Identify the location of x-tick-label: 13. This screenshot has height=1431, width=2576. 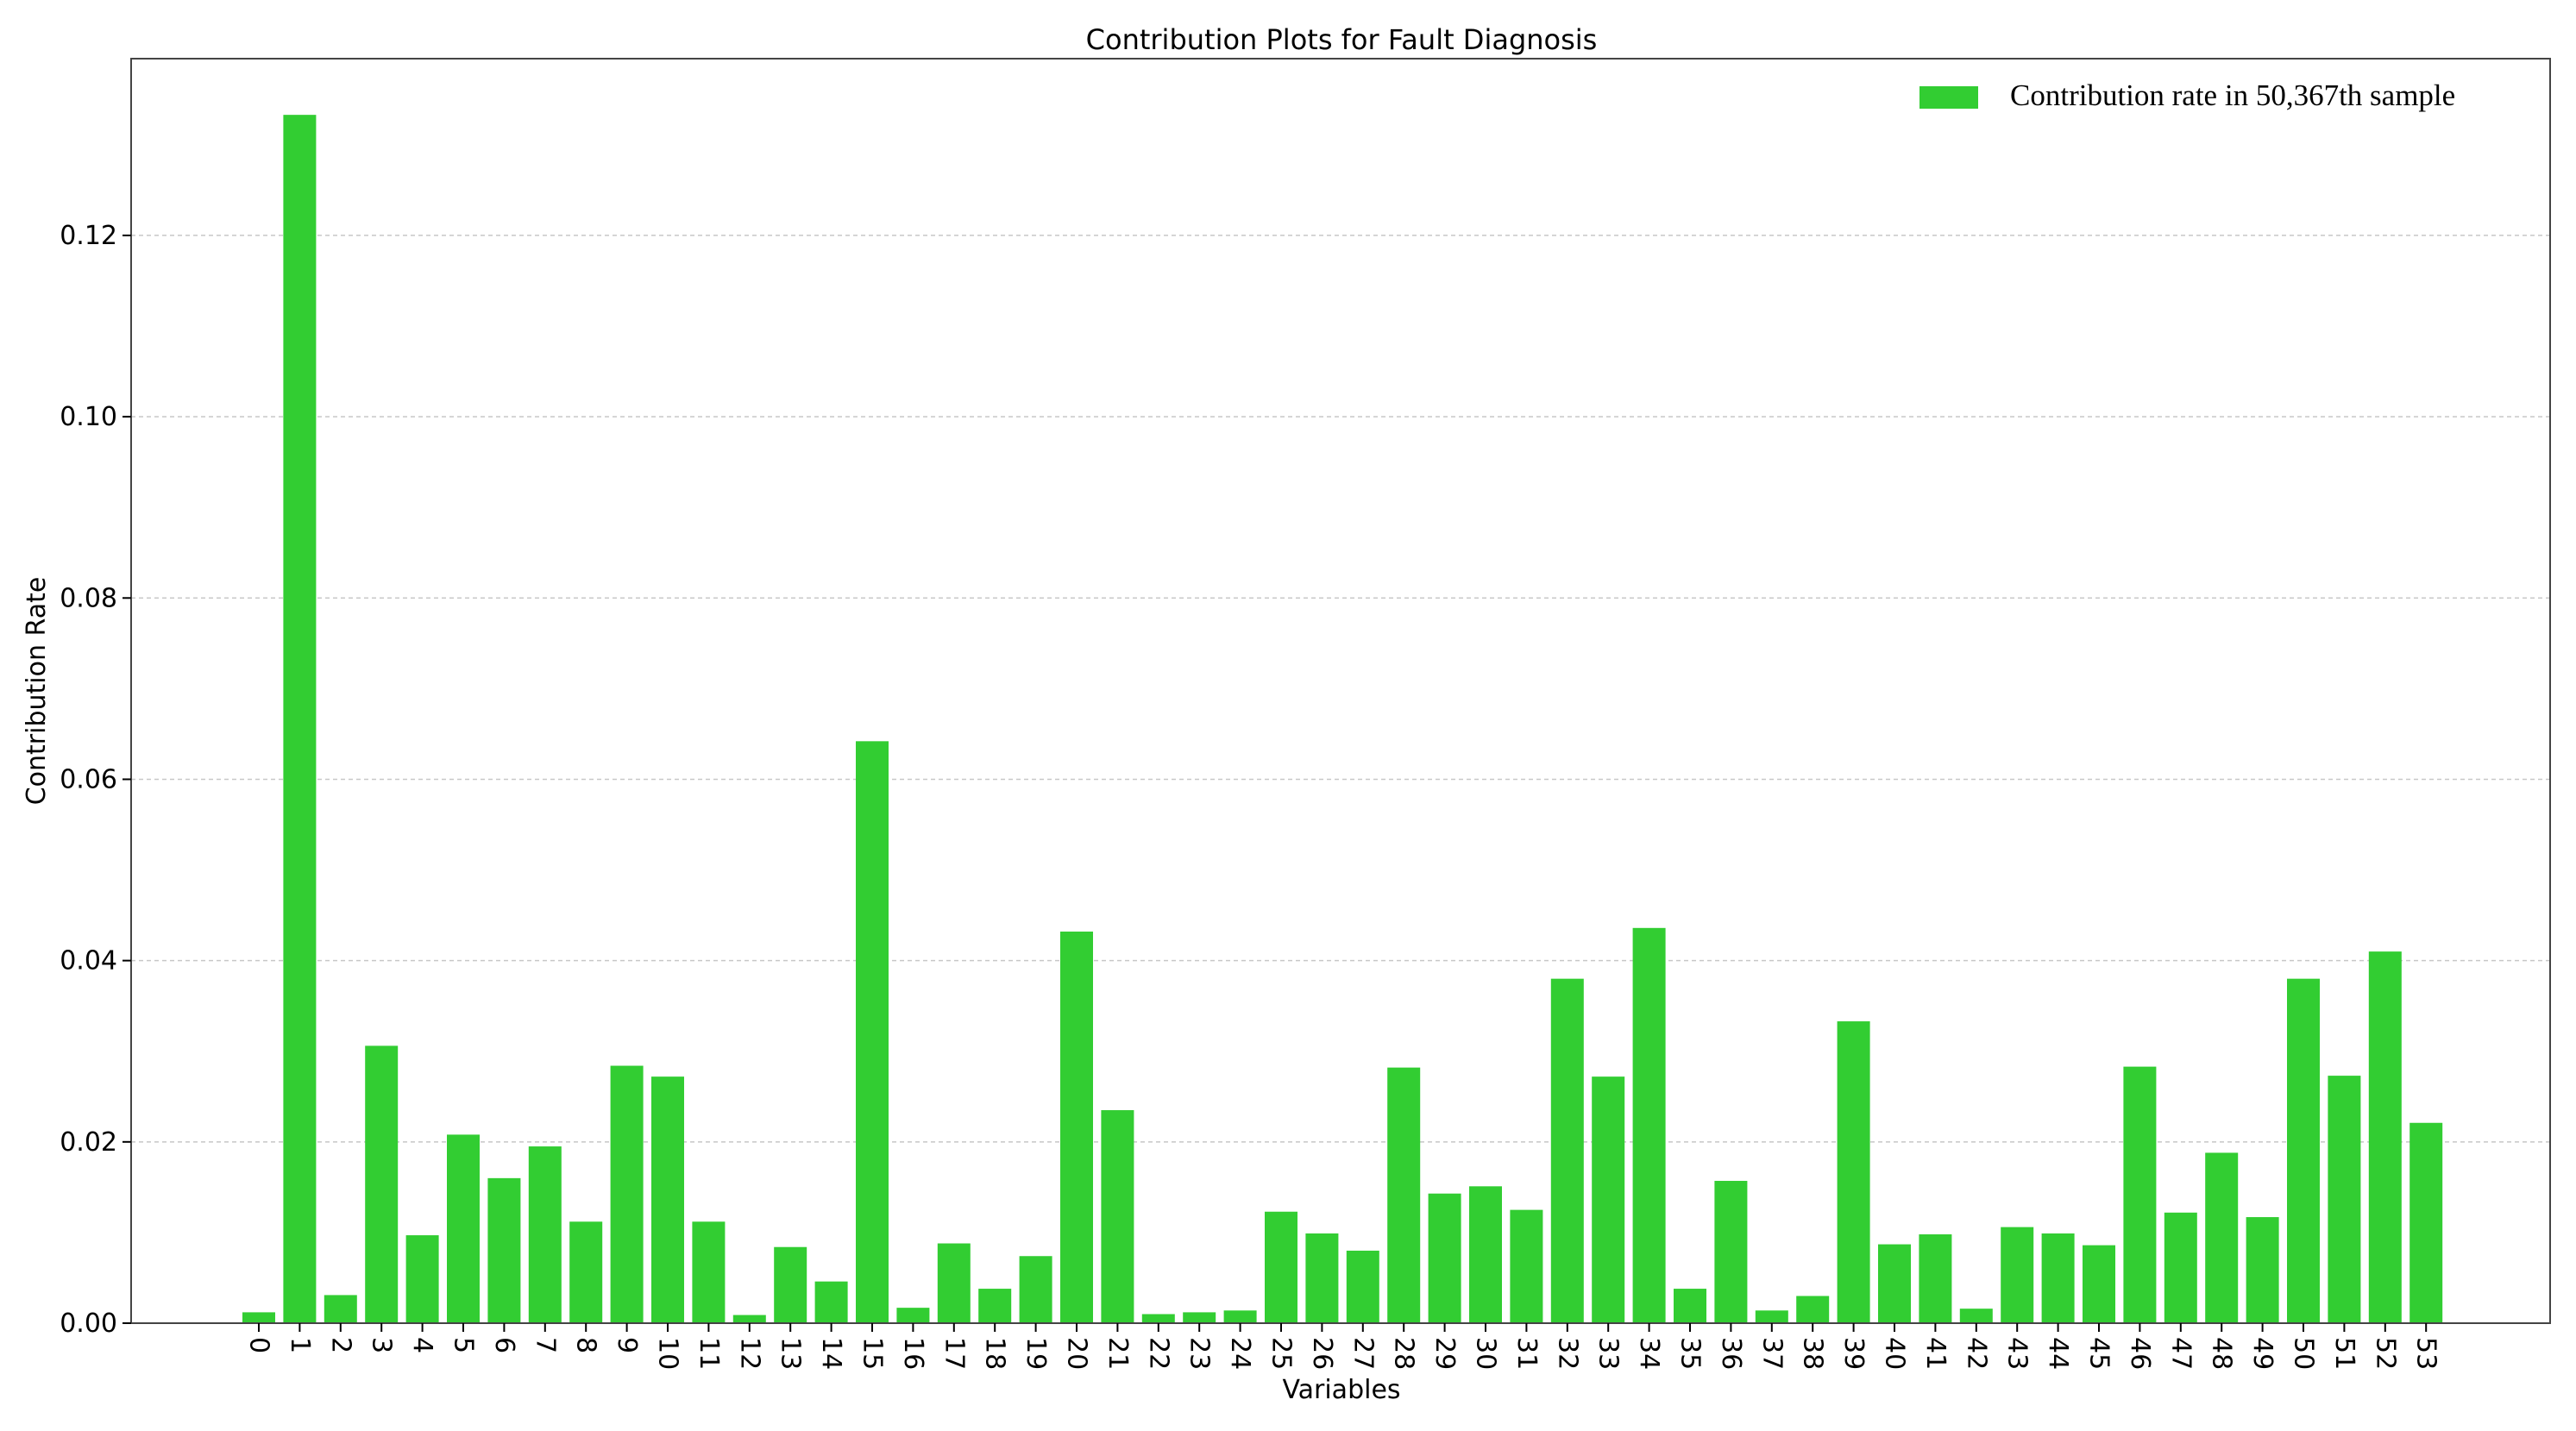
(791, 1353).